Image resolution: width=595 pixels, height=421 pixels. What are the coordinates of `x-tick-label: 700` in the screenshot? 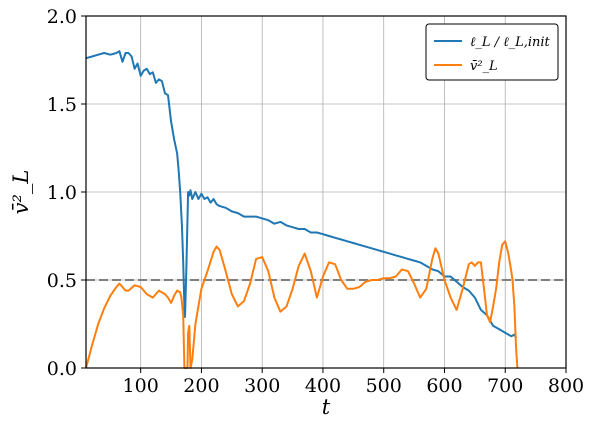 It's located at (505, 386).